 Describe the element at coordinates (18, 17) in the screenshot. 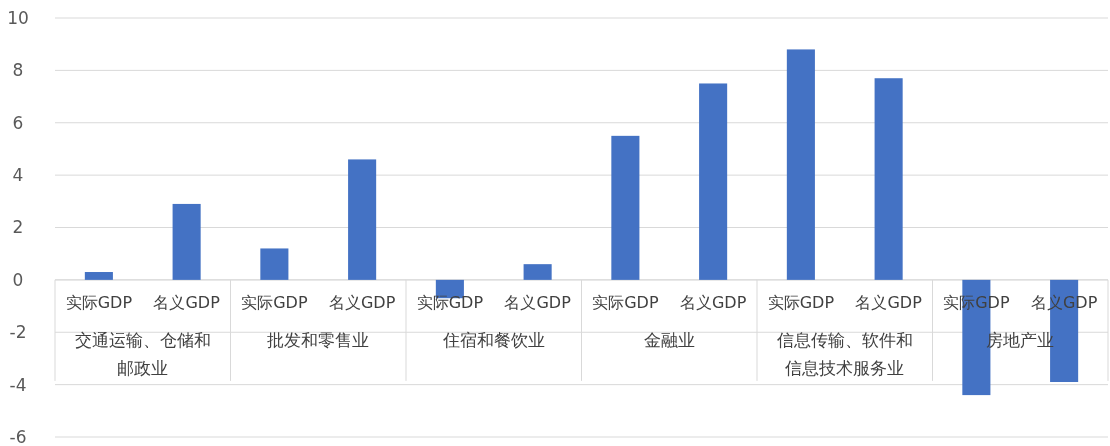

I see `y-tick-label: 10` at that location.